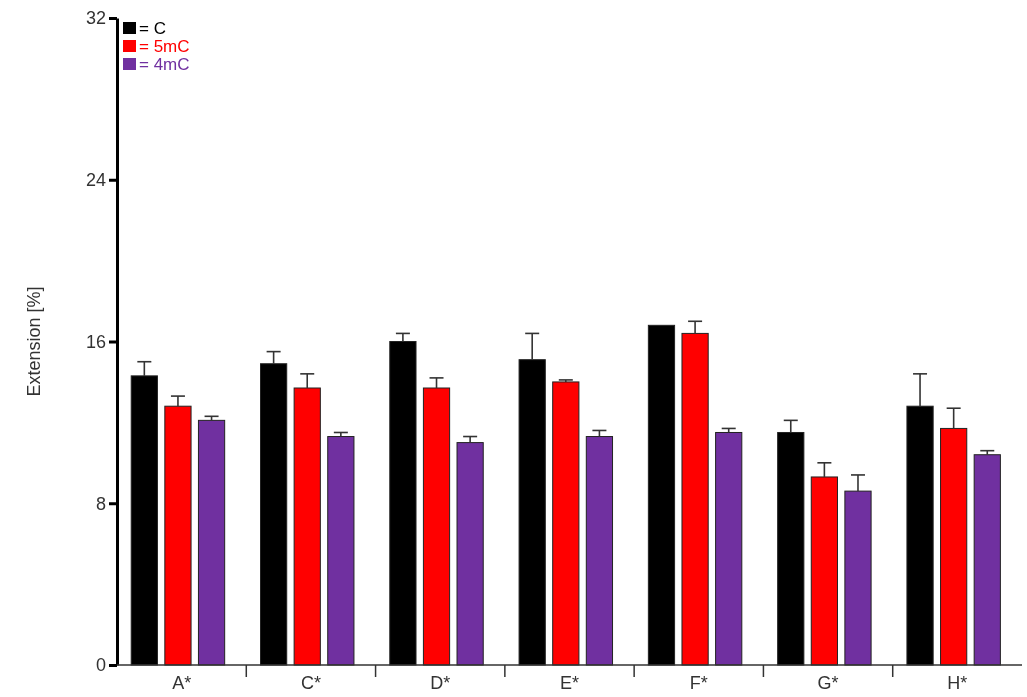  I want to click on x-tick-label: G*, so click(828, 683).